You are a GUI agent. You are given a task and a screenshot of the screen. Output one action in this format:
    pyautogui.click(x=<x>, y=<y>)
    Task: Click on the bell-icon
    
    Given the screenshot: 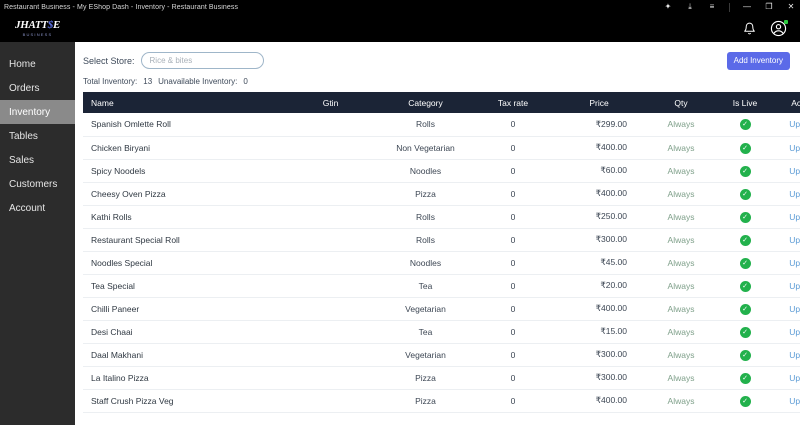 What is the action you would take?
    pyautogui.click(x=749, y=28)
    